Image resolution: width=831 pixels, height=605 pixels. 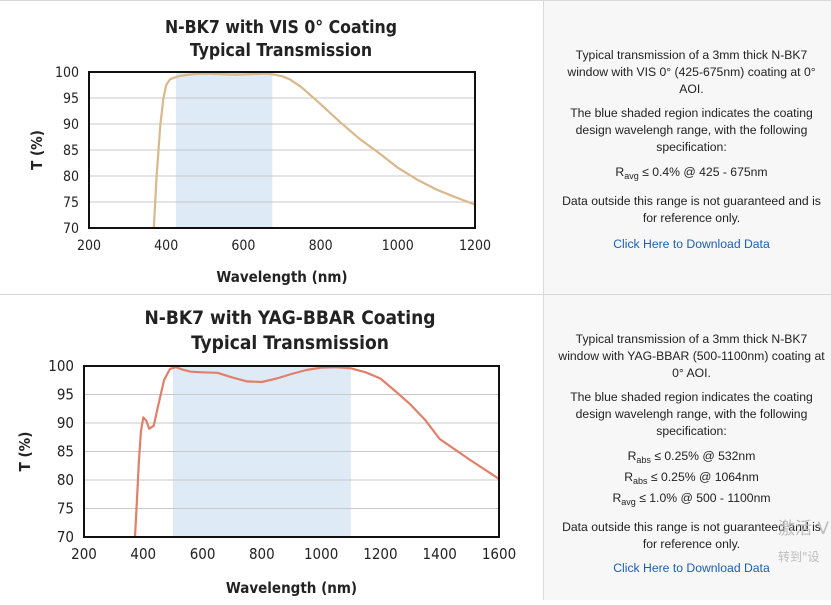 What do you see at coordinates (281, 28) in the screenshot?
I see `chart-title: N-BK7 with VIS 0° Coating` at bounding box center [281, 28].